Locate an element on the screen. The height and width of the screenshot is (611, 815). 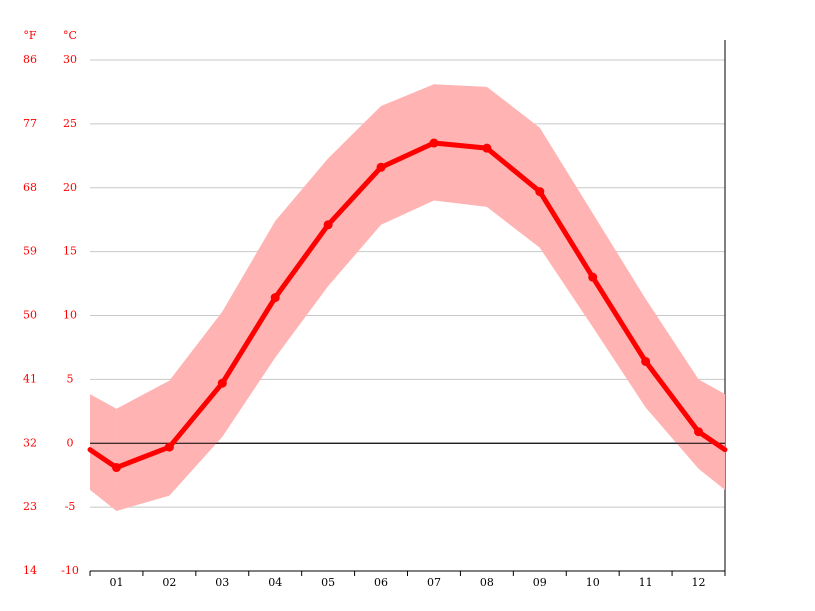
y2-tick-label: 50 is located at coordinates (30, 315).